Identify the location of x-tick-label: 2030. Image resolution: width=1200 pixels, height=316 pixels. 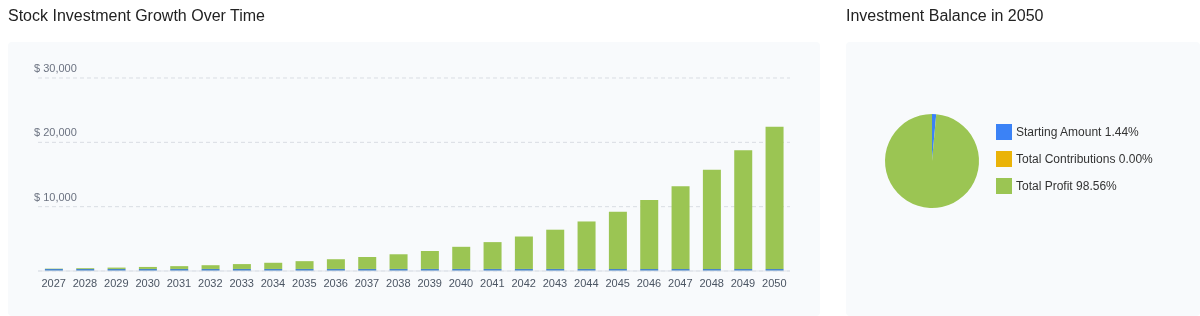
(147, 282).